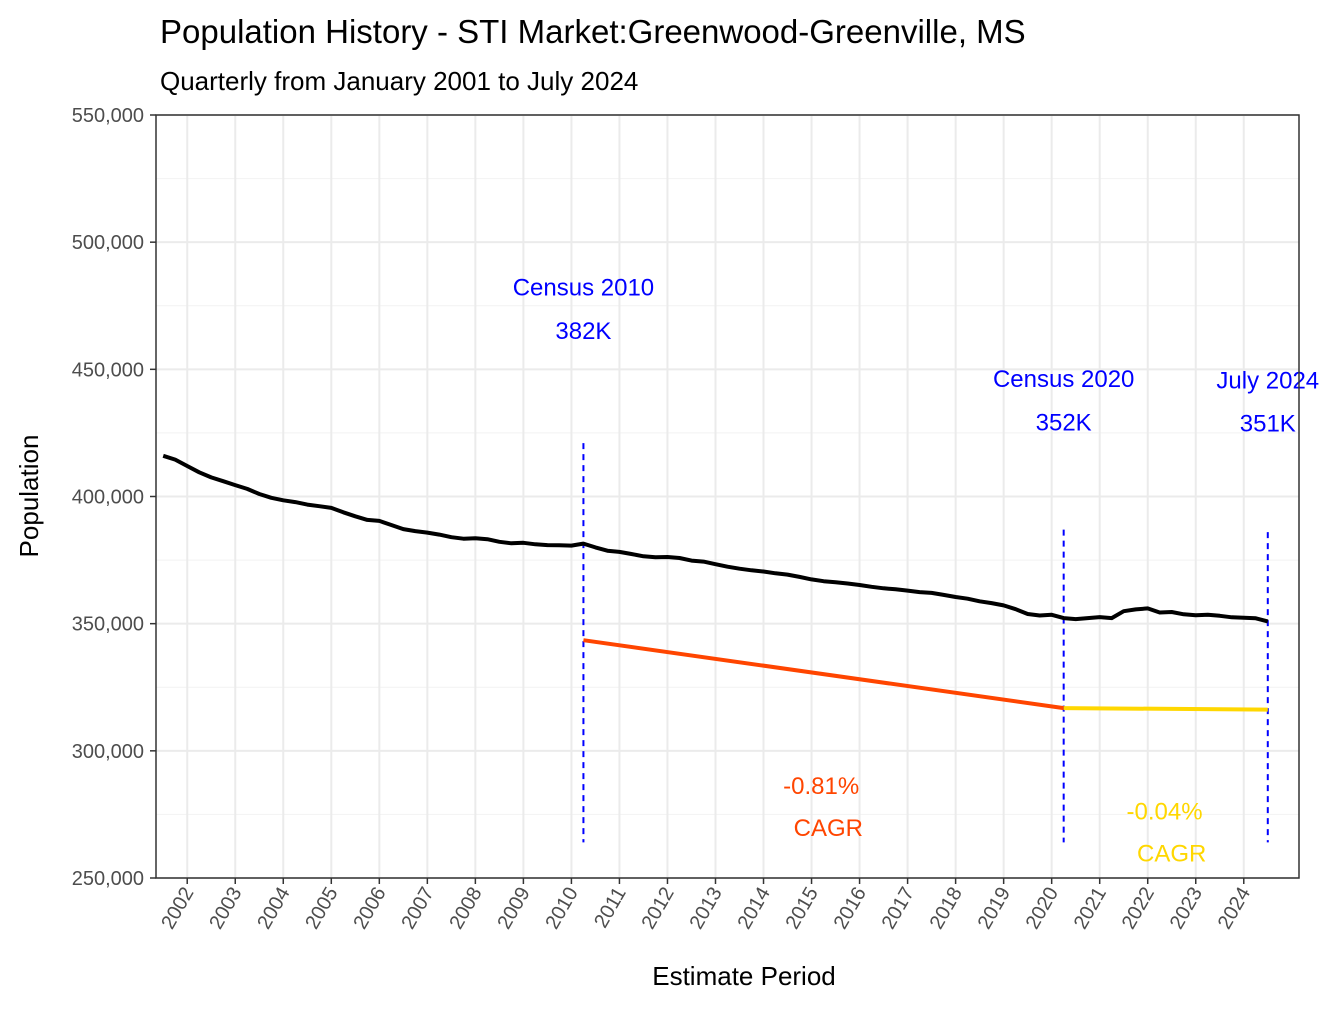 The width and height of the screenshot is (1344, 1013). I want to click on y-tick-label: 250,000, so click(108, 879).